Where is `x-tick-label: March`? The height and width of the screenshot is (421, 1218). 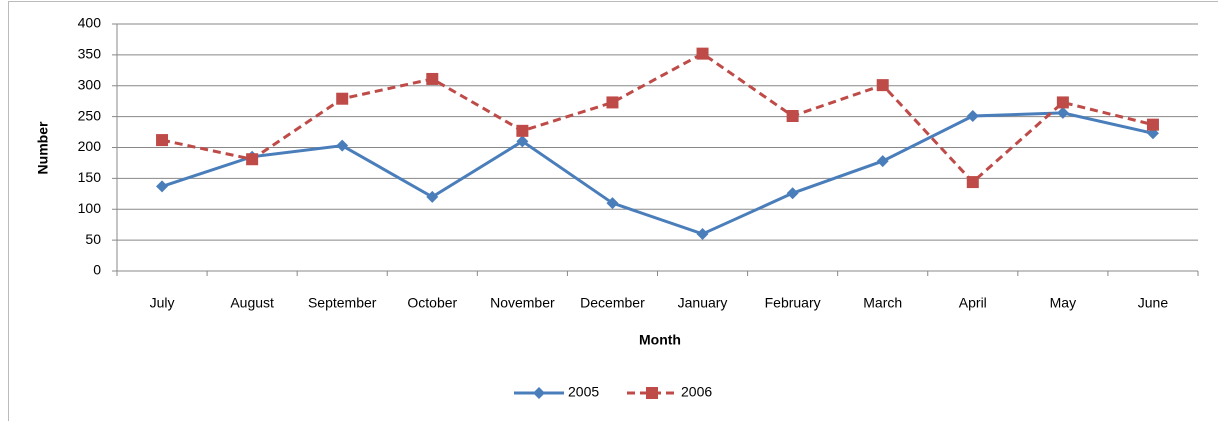 x-tick-label: March is located at coordinates (882, 303).